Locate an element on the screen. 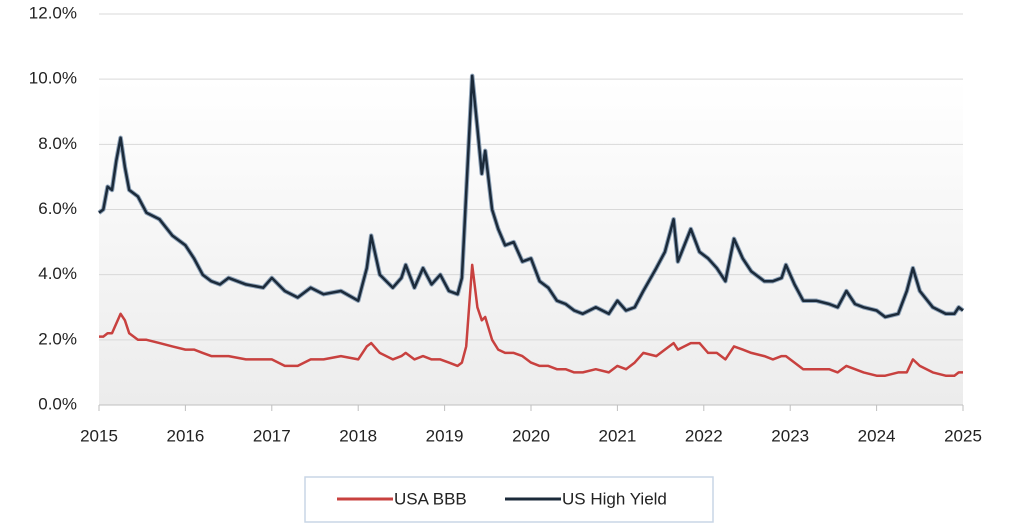 Image resolution: width=1011 pixels, height=526 pixels. x-tick-label: 2018 is located at coordinates (358, 435).